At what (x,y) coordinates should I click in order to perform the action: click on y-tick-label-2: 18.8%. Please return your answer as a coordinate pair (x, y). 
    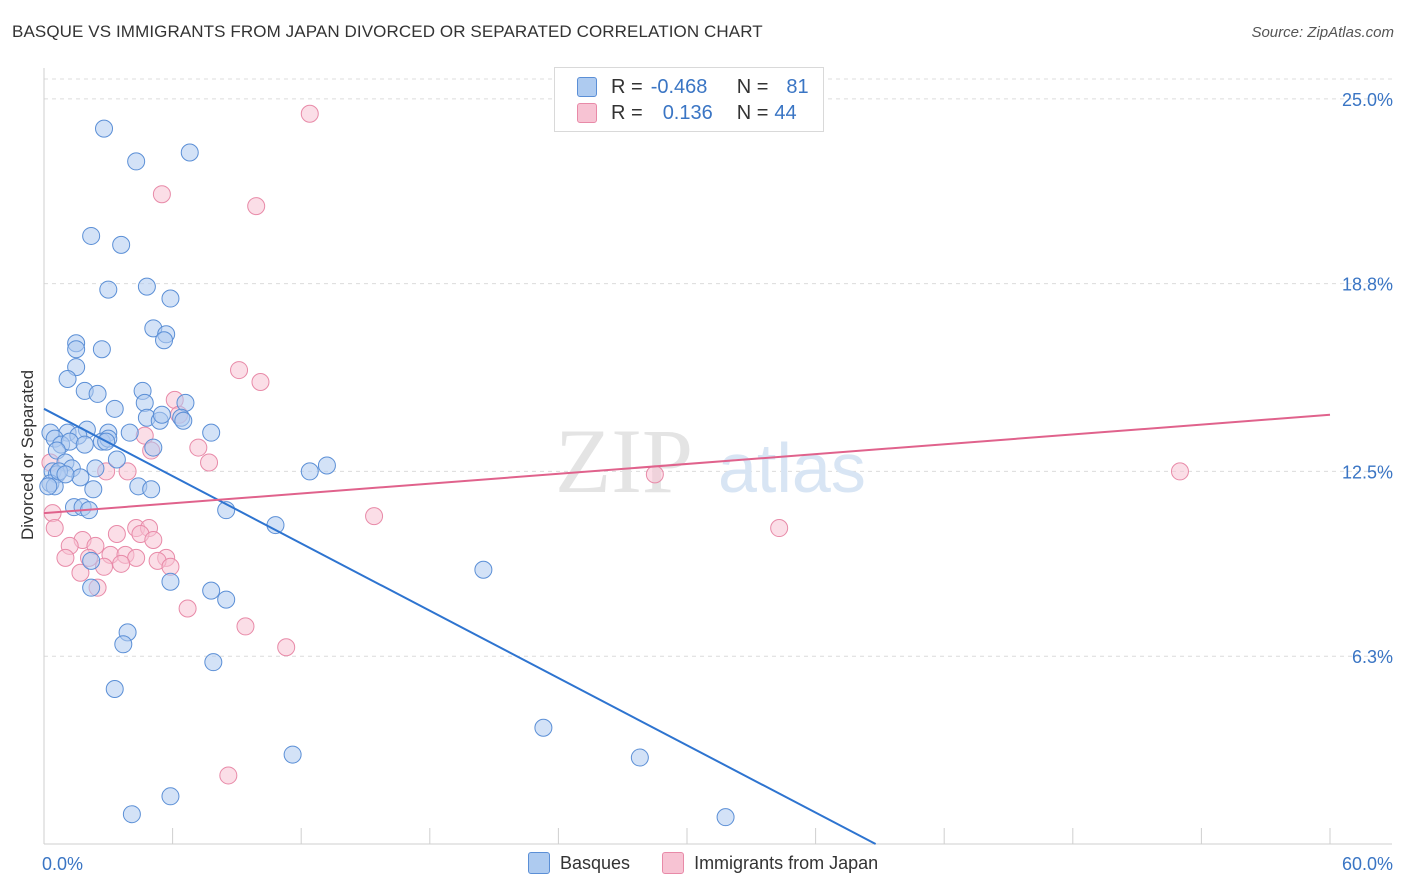
    Looking at the image, I should click on (1367, 285).